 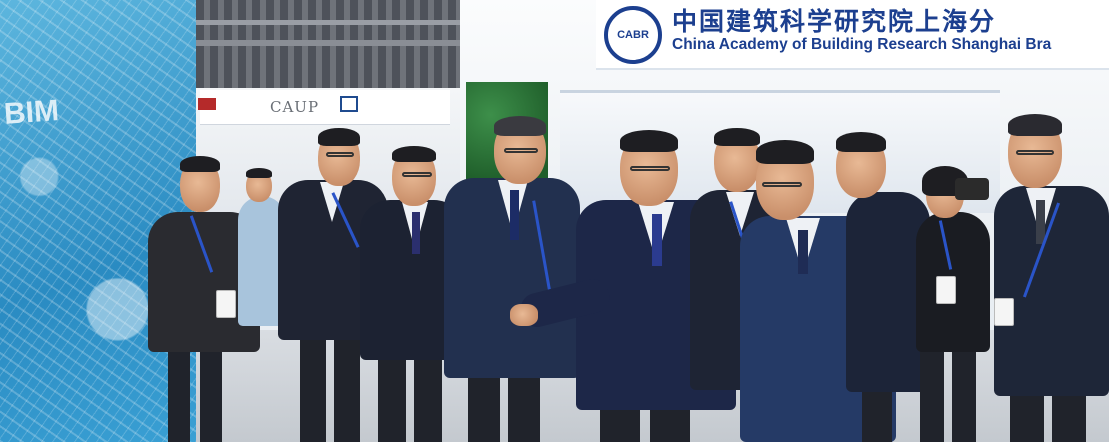 I want to click on side-booth-sign, so click(x=325, y=107).